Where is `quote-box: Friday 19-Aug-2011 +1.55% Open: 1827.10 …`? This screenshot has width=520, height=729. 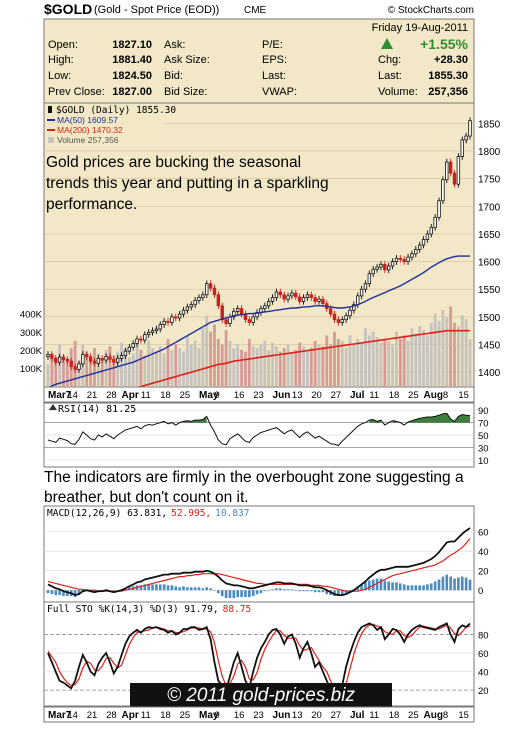
quote-box: Friday 19-Aug-2011 +1.55% Open: 1827.10 … is located at coordinates (259, 61).